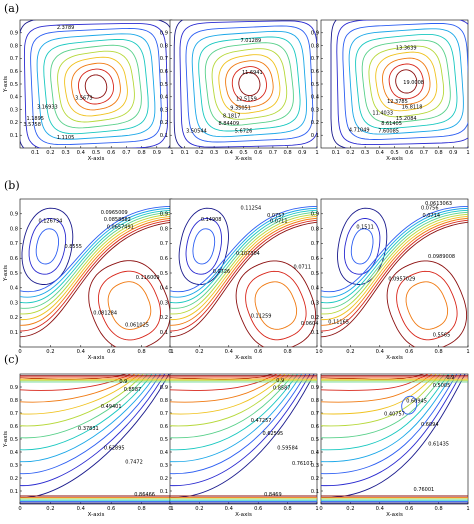 The image size is (474, 524). I want to click on x-tick-label: 0.1, so click(185, 153).